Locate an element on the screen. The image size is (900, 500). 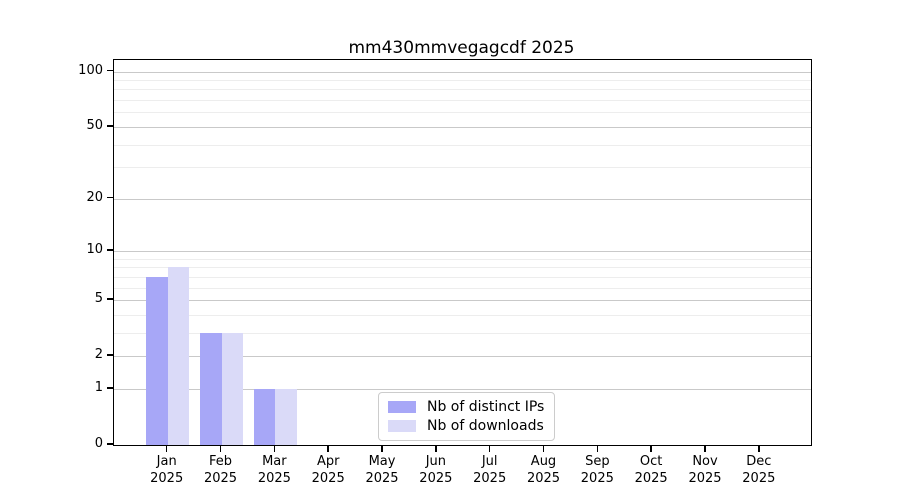
legend-row: Nb of distinct IPs is located at coordinates (466, 407).